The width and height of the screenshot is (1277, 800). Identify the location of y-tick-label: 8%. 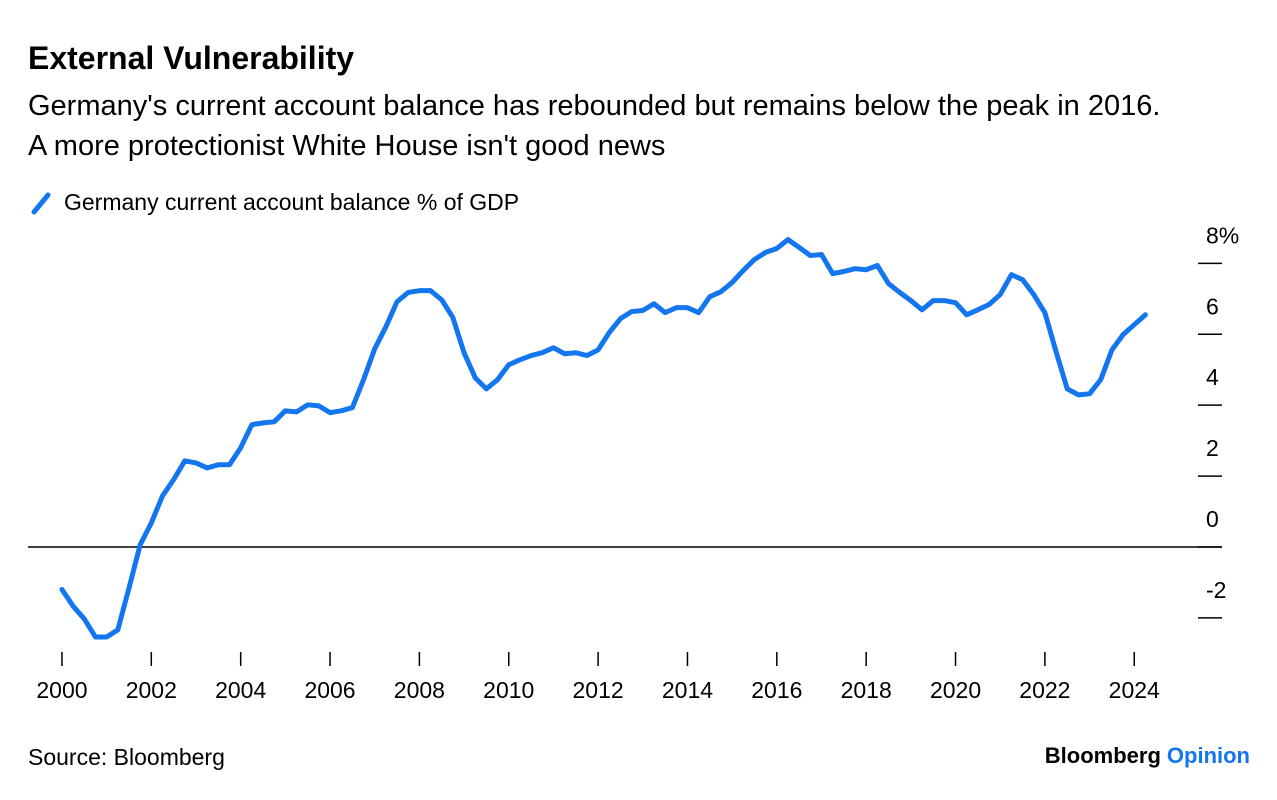
(1222, 235).